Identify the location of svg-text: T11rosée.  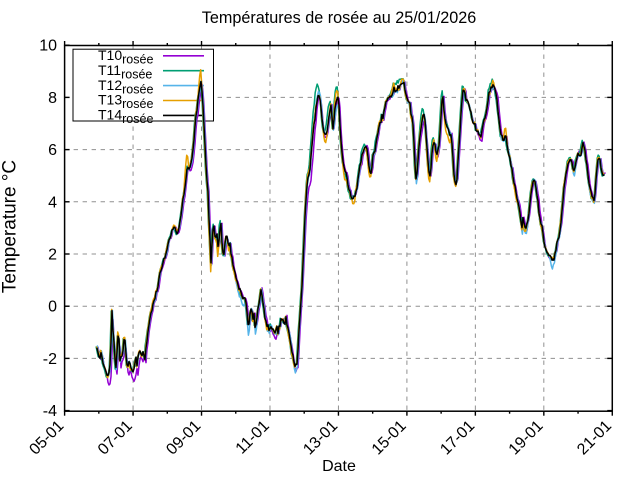
(125, 72).